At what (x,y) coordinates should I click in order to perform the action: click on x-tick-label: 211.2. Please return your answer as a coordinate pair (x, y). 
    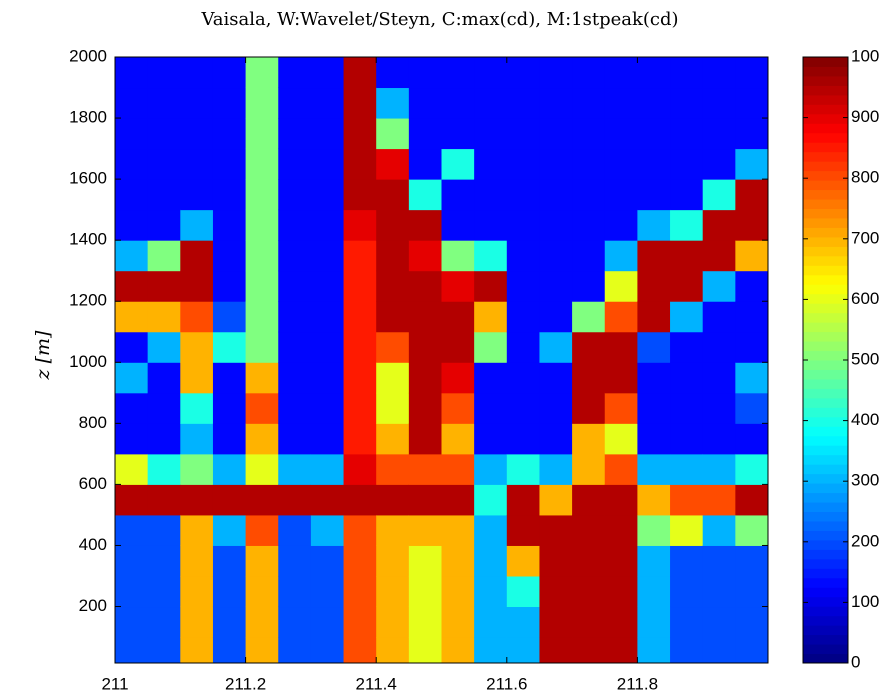
    Looking at the image, I should click on (245, 683).